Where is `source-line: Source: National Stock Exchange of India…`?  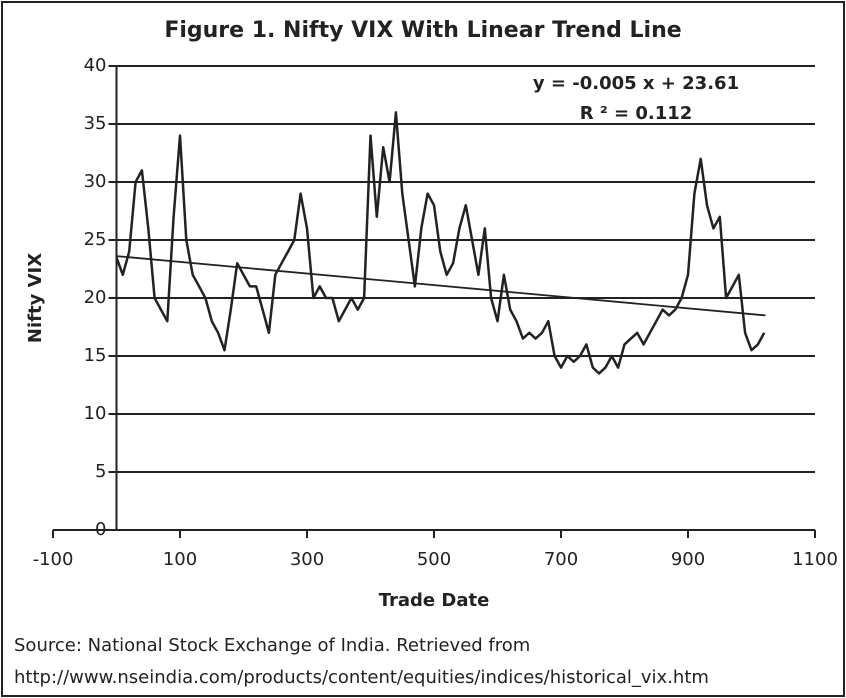 source-line: Source: National Stock Exchange of India… is located at coordinates (272, 645).